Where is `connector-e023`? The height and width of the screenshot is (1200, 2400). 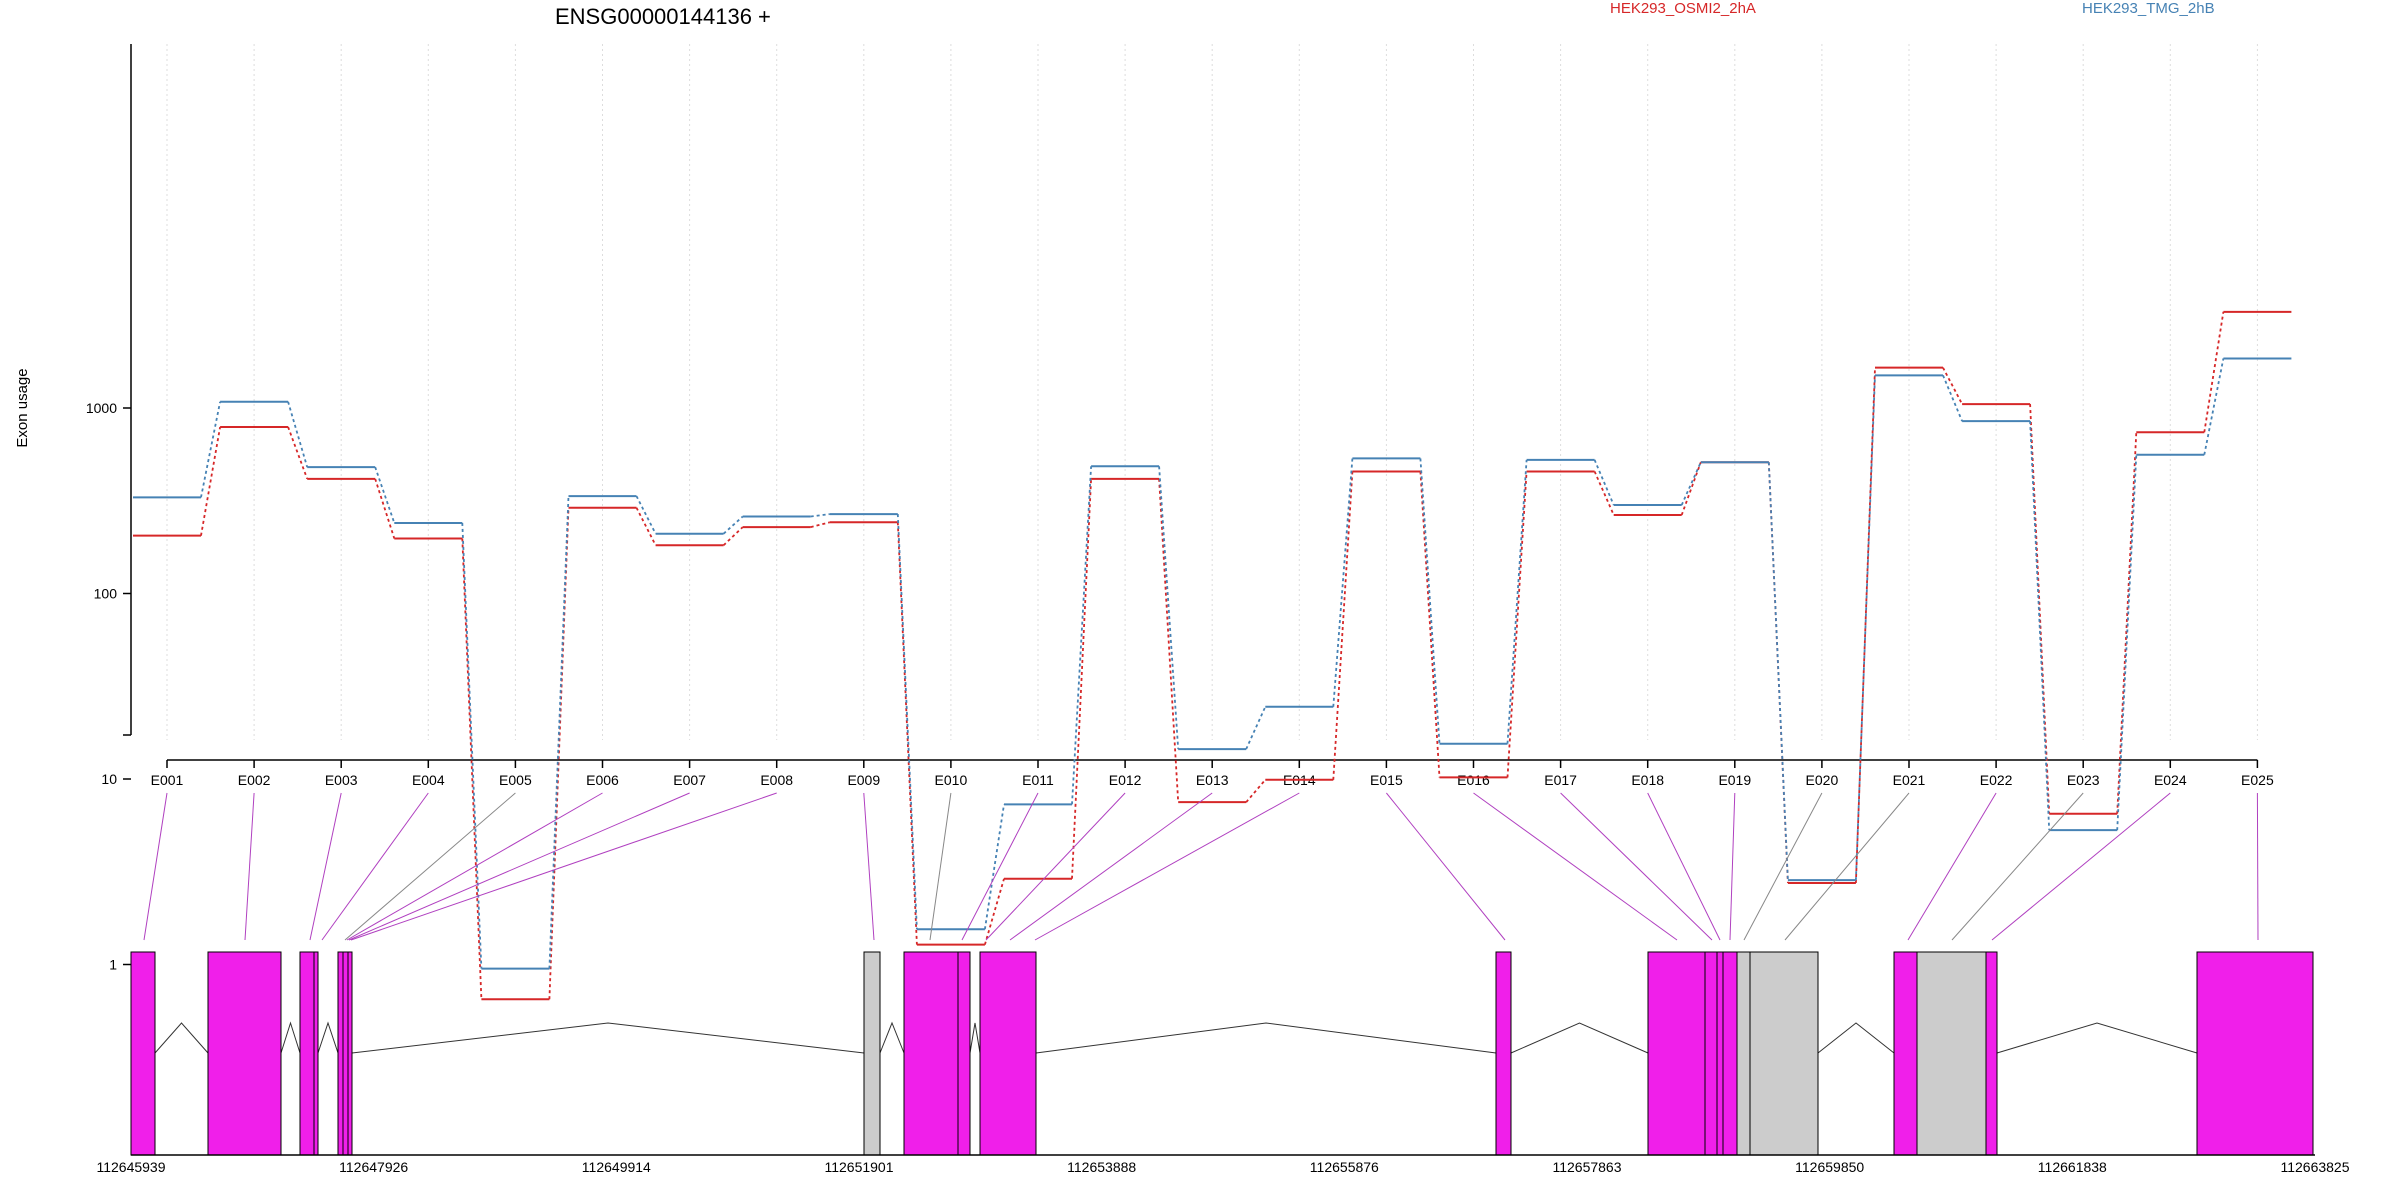
connector-e023 is located at coordinates (2017, 866).